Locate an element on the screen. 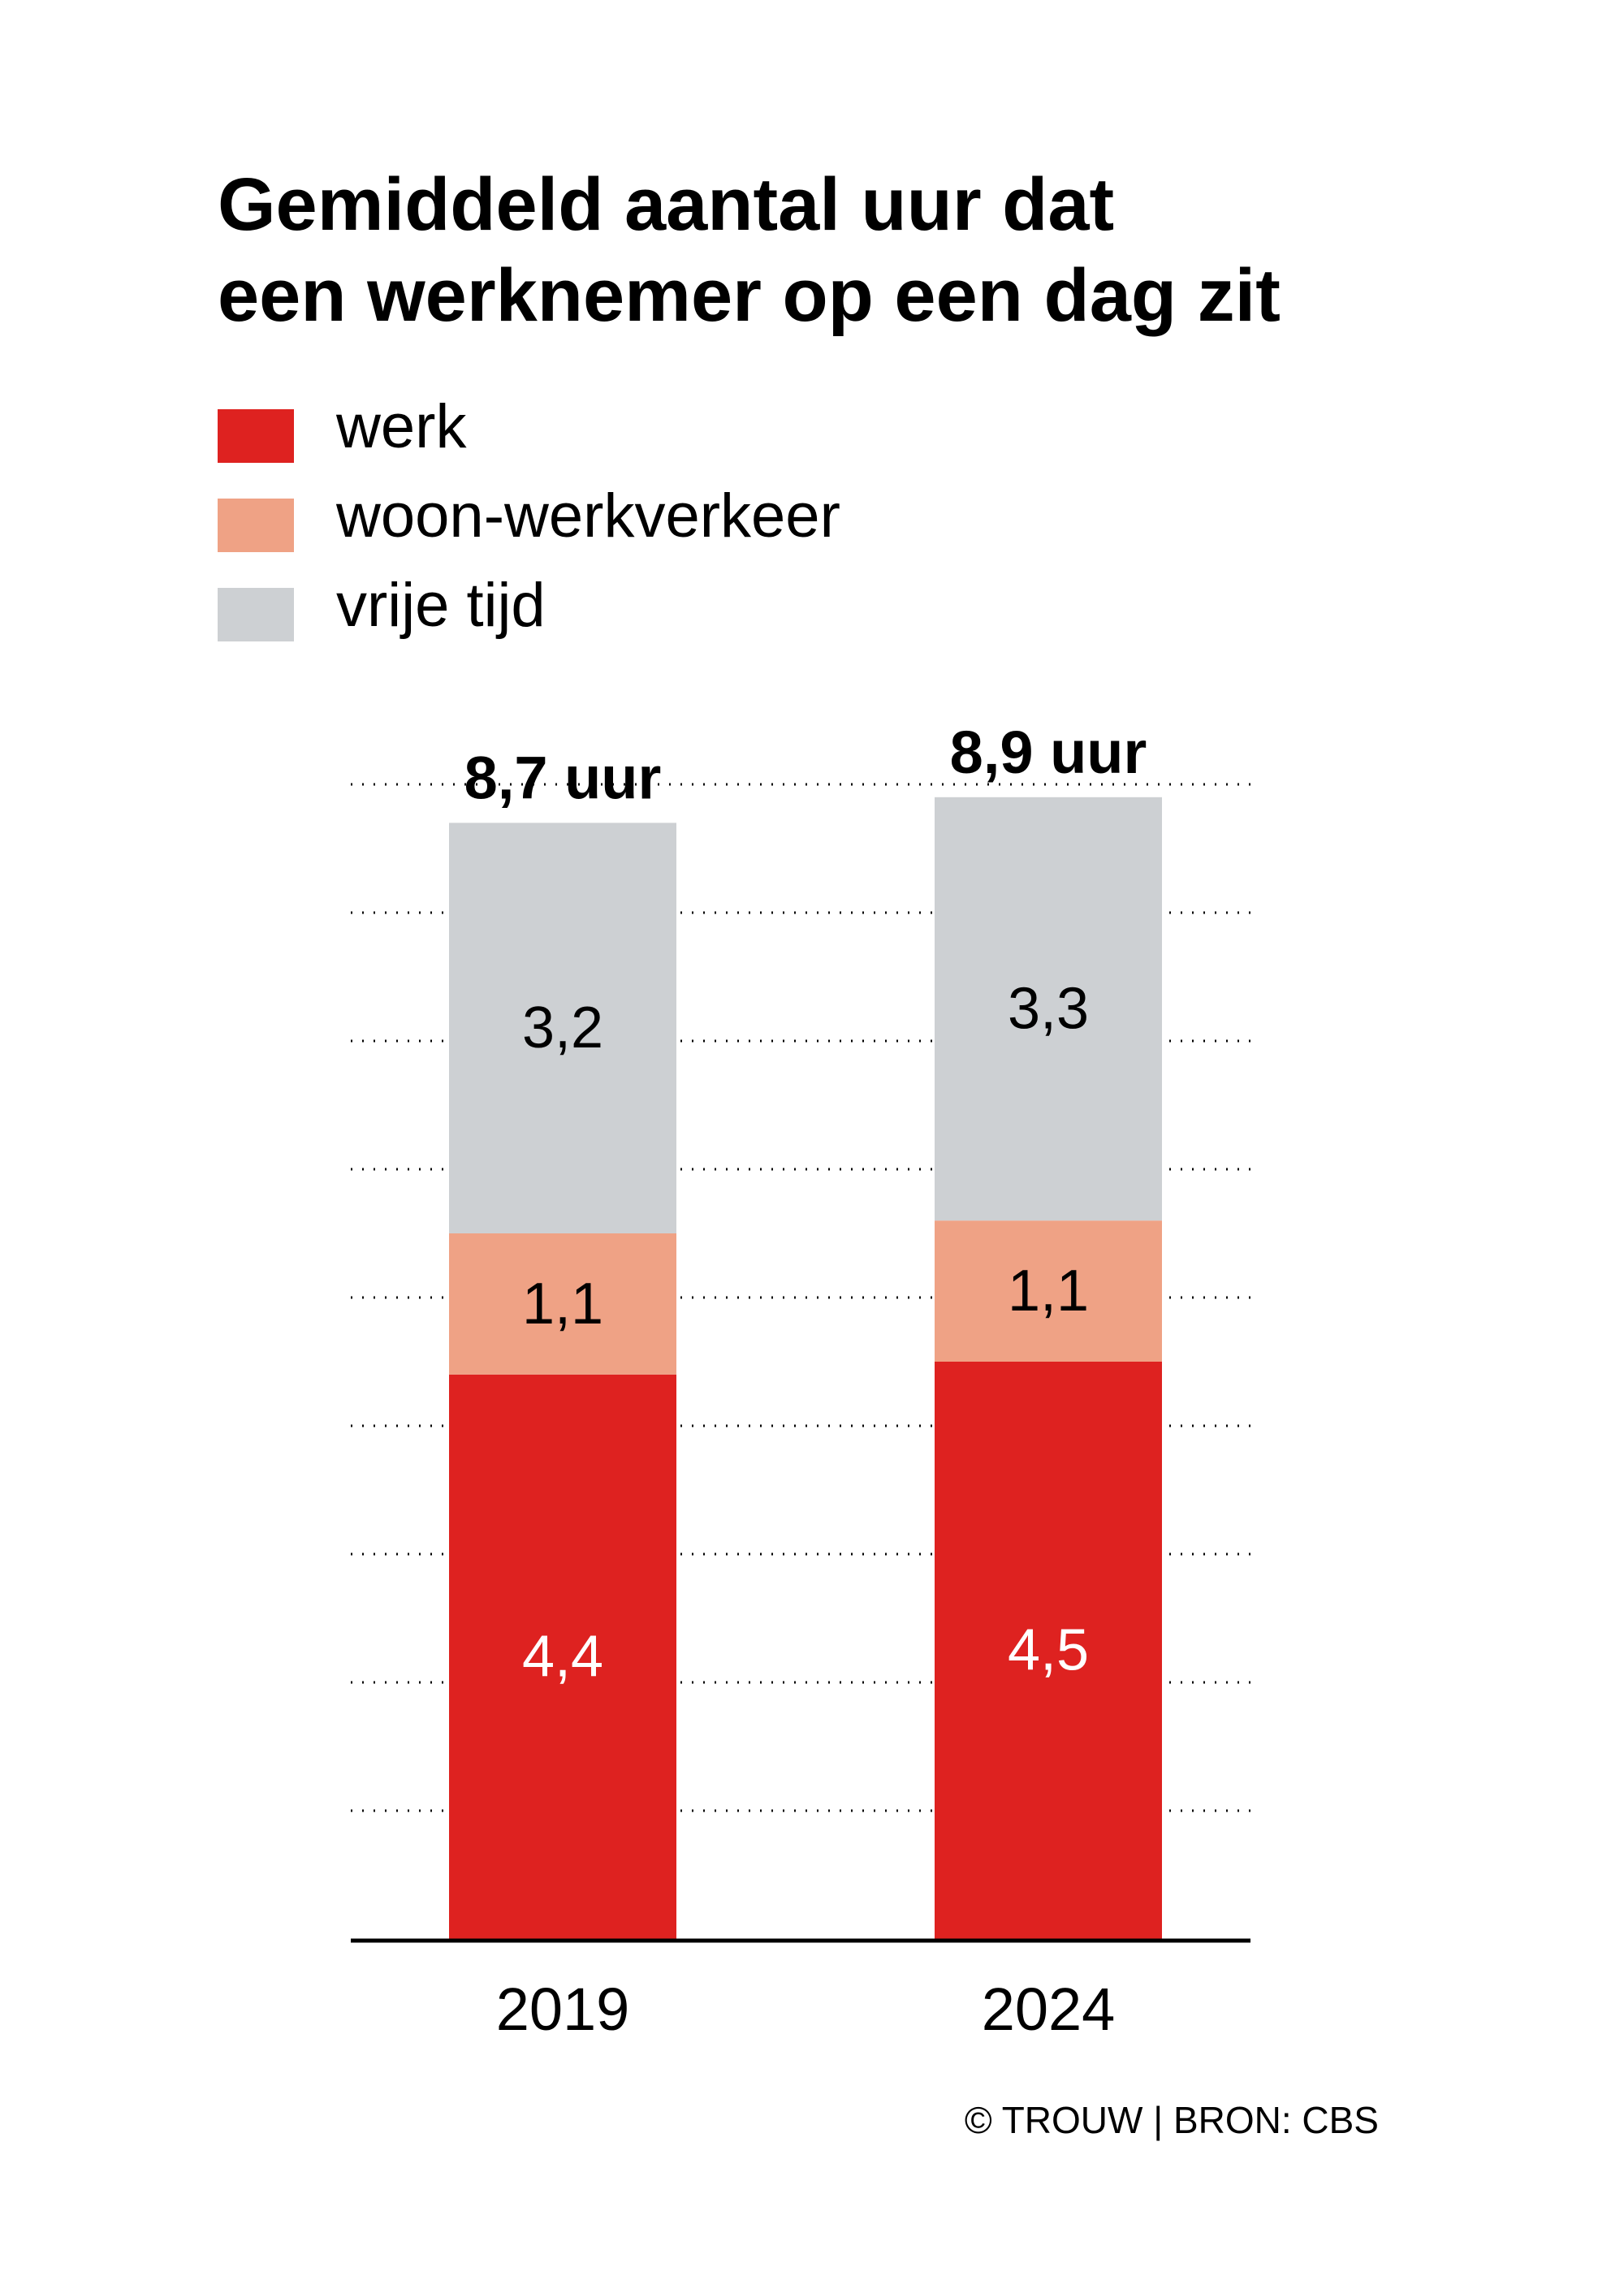  bar-2024-vrije-tijd is located at coordinates (1049, 1009).